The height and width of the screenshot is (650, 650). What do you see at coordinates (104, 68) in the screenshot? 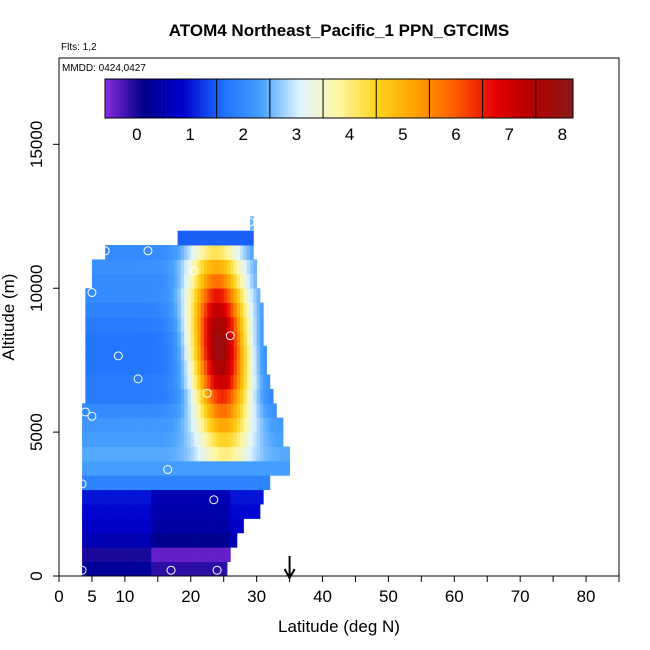
I see `dates-label: MMDD: 0424,0427` at bounding box center [104, 68].